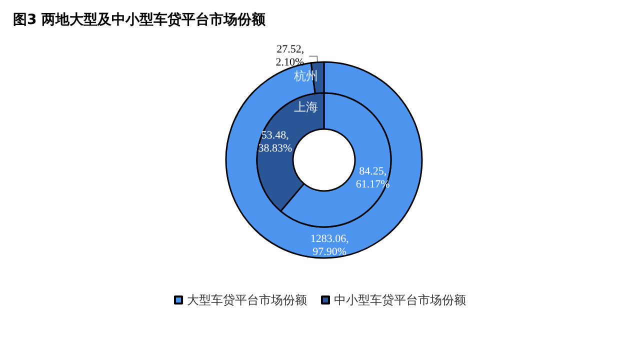  Describe the element at coordinates (400, 300) in the screenshot. I see `legend-label: 中小型车贷平台市场份额` at that location.